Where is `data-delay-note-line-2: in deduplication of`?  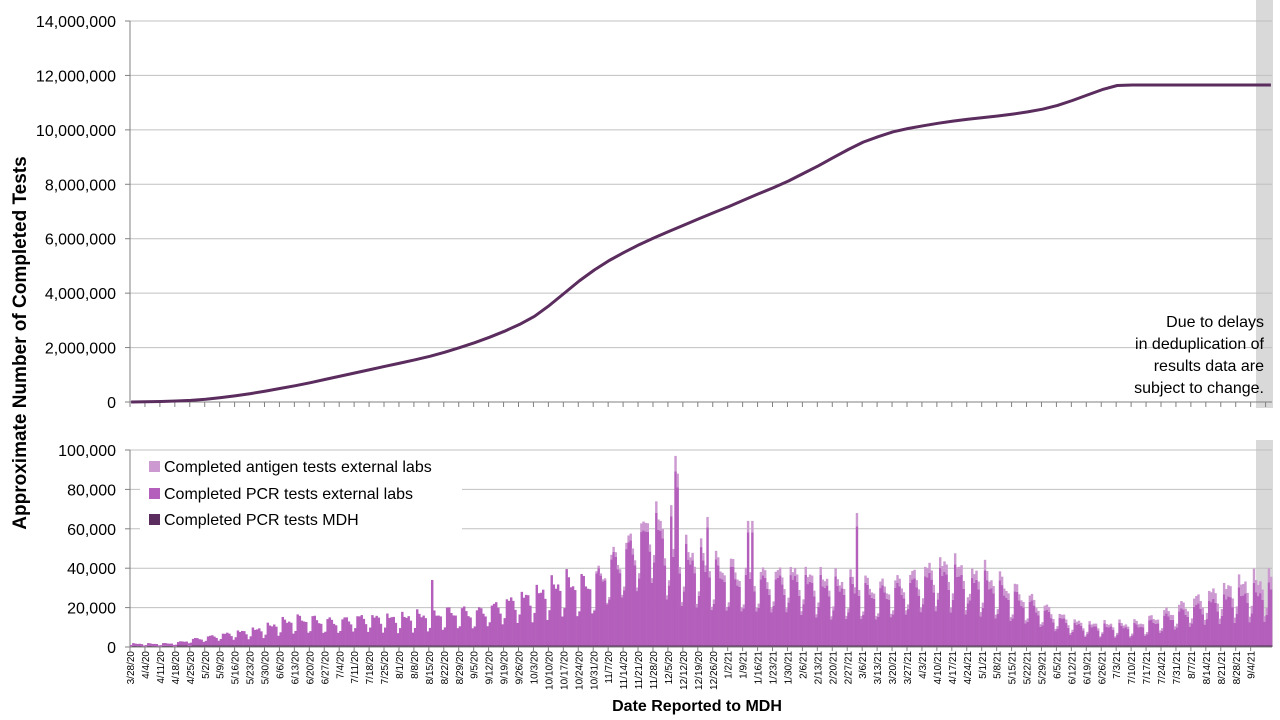 data-delay-note-line-2: in deduplication of is located at coordinates (1200, 344).